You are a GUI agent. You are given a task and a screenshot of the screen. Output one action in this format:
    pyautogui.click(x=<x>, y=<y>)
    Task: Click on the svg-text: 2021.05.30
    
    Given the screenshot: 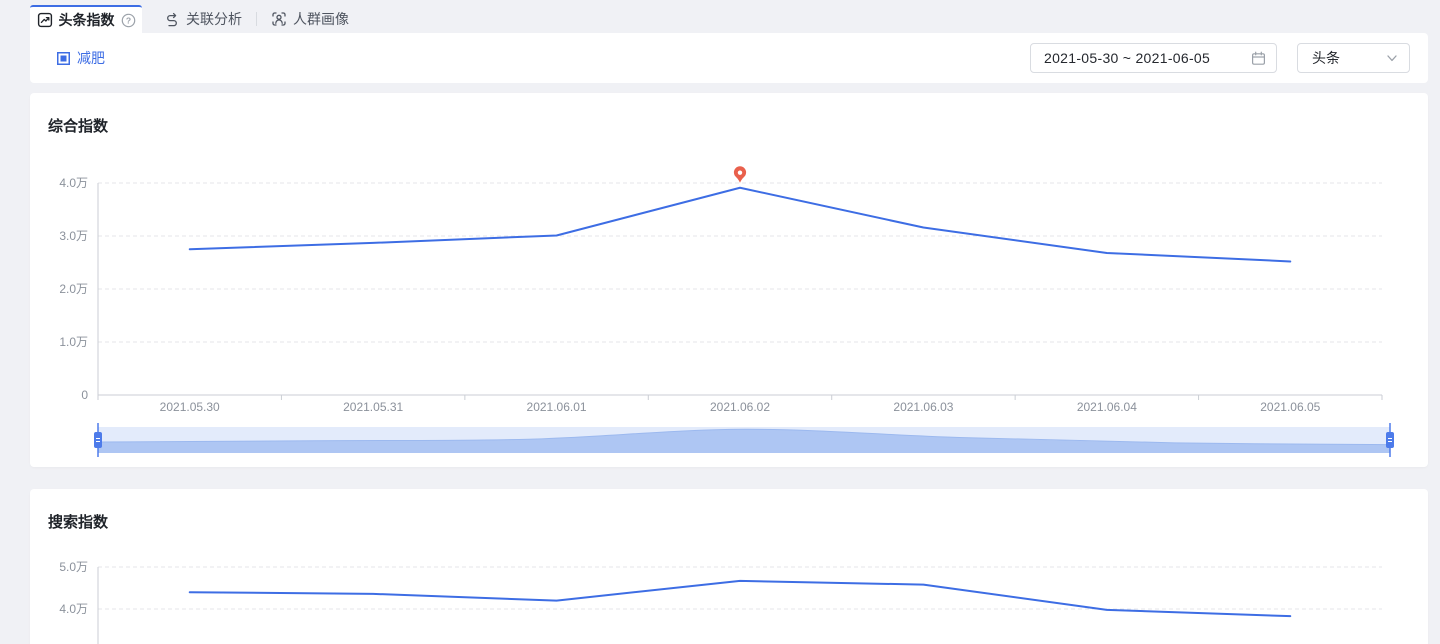 What is the action you would take?
    pyautogui.click(x=190, y=407)
    